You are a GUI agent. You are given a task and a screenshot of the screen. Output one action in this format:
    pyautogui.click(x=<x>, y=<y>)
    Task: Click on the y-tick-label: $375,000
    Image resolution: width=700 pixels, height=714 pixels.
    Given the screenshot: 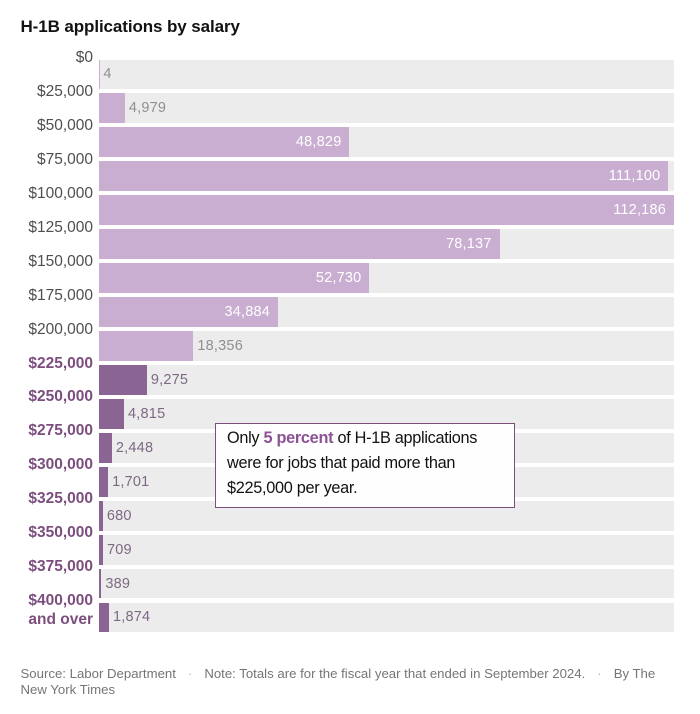 What is the action you would take?
    pyautogui.click(x=46, y=566)
    